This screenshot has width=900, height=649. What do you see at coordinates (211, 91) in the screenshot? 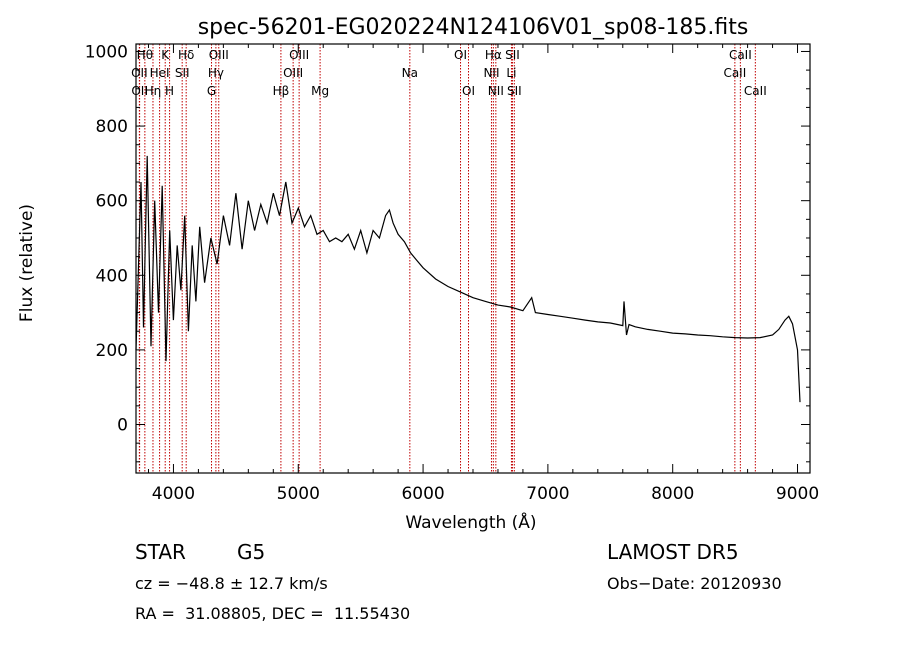
I see `line-label-9: G` at bounding box center [211, 91].